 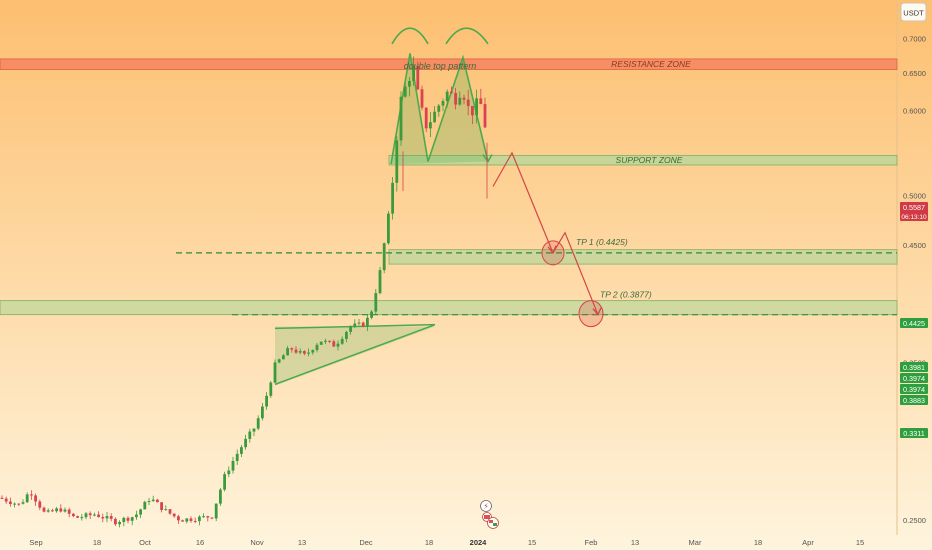 What do you see at coordinates (597, 311) in the screenshot?
I see `projection-arrow-tp2` at bounding box center [597, 311].